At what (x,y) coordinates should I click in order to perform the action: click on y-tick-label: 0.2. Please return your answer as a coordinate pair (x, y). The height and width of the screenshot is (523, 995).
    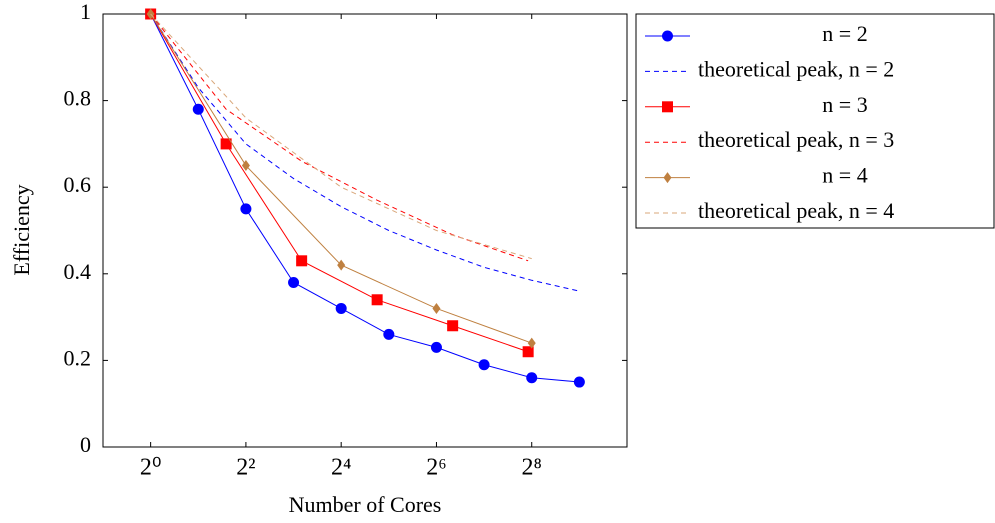
    Looking at the image, I should click on (78, 357).